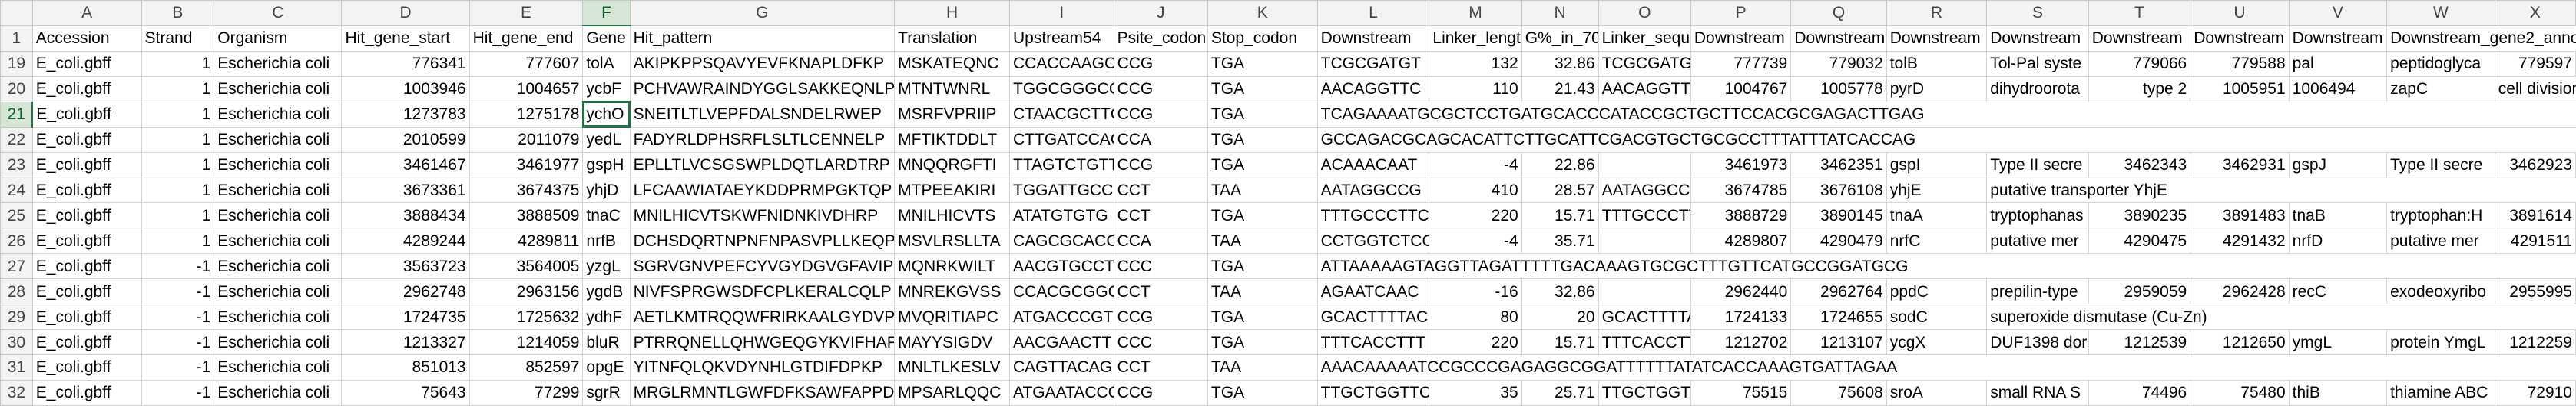 This screenshot has width=2576, height=406. Describe the element at coordinates (1262, 266) in the screenshot. I see `cell-k27: TGA` at that location.